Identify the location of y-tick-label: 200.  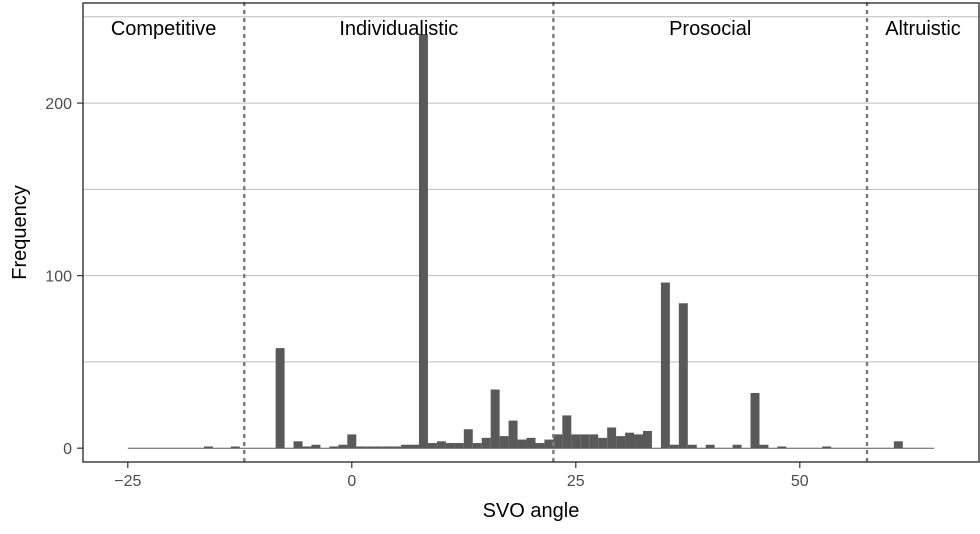
(58, 104).